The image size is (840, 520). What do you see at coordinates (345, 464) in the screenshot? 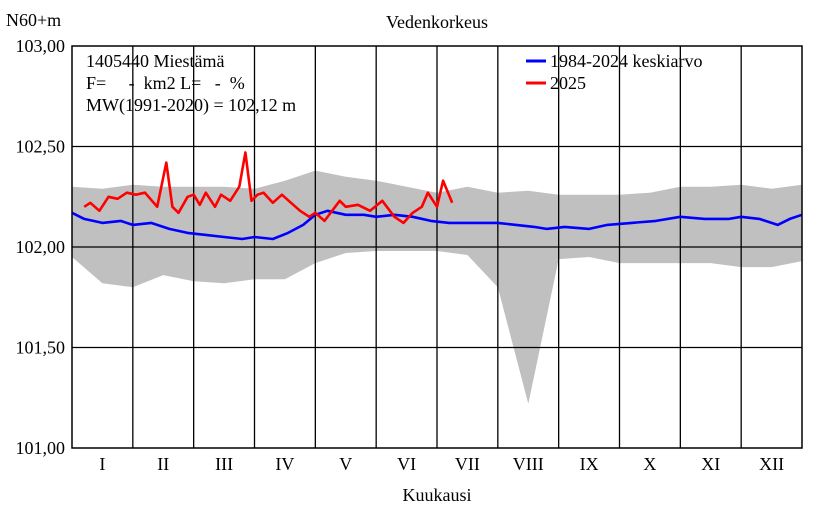
I see `x-tick-label: V` at bounding box center [345, 464].